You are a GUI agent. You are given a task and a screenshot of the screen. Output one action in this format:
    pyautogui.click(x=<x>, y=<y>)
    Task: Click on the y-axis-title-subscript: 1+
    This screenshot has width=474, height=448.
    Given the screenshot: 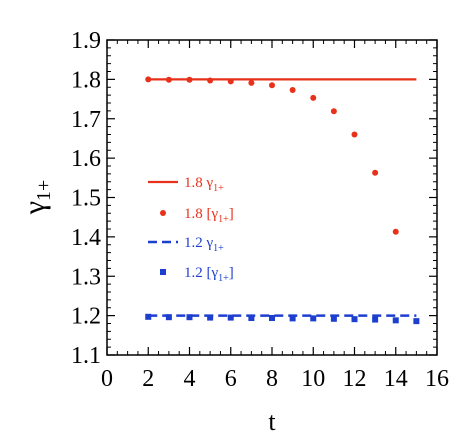 What is the action you would take?
    pyautogui.click(x=44, y=190)
    